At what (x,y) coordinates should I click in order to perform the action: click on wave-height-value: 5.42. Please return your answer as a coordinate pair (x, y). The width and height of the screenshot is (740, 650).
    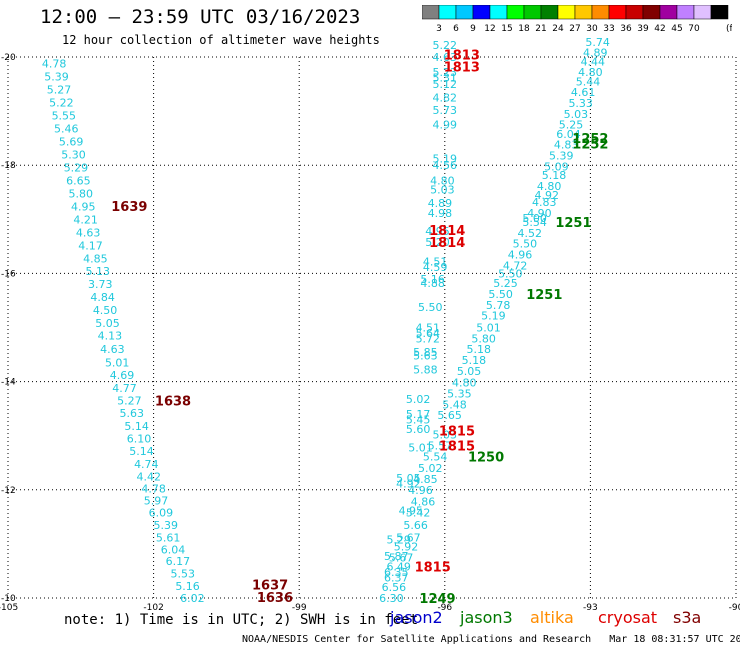
    Looking at the image, I should click on (418, 513).